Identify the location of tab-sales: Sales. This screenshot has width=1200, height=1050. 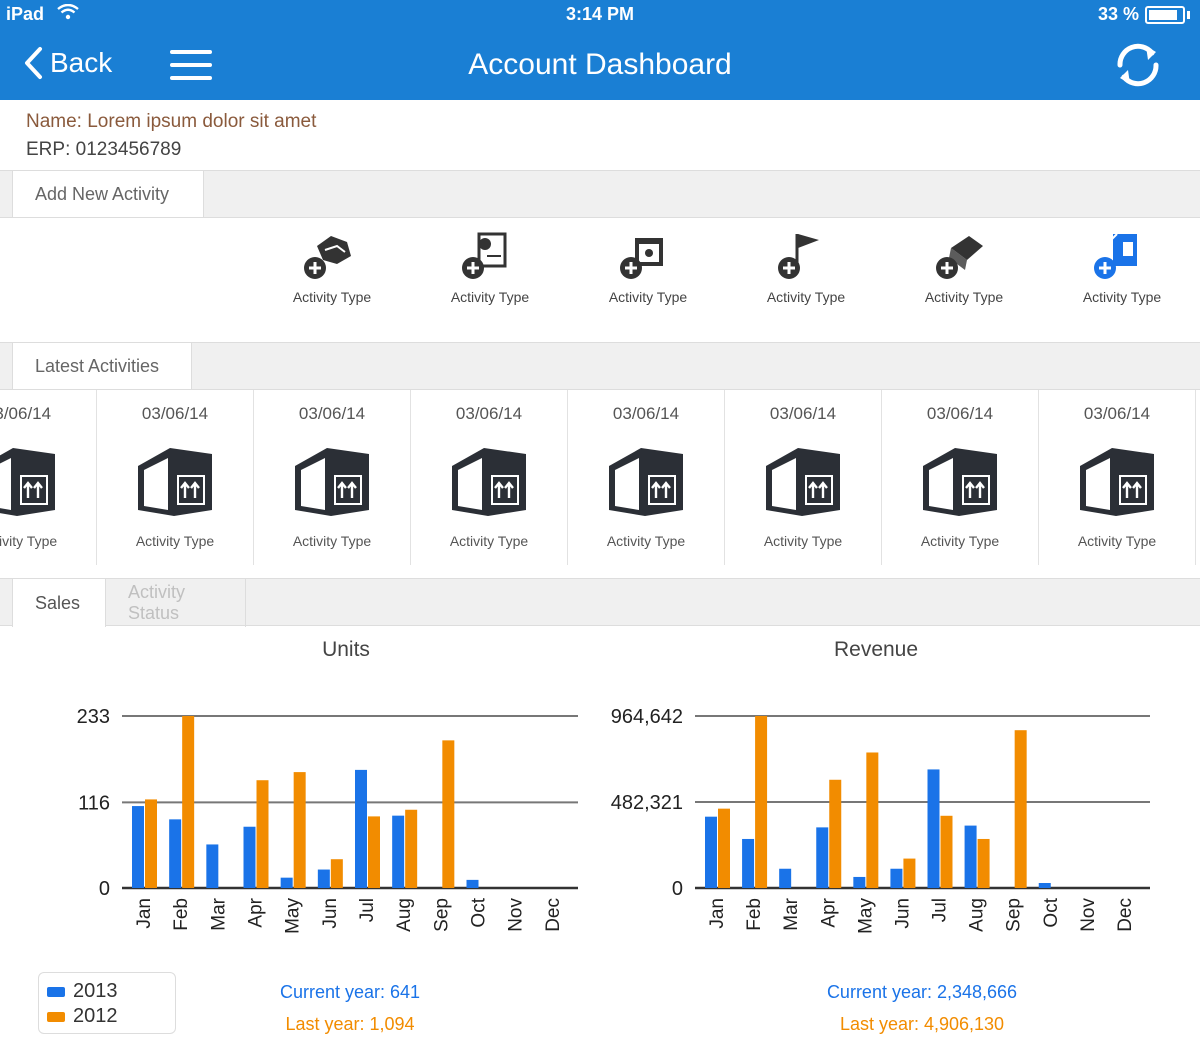
(59, 602).